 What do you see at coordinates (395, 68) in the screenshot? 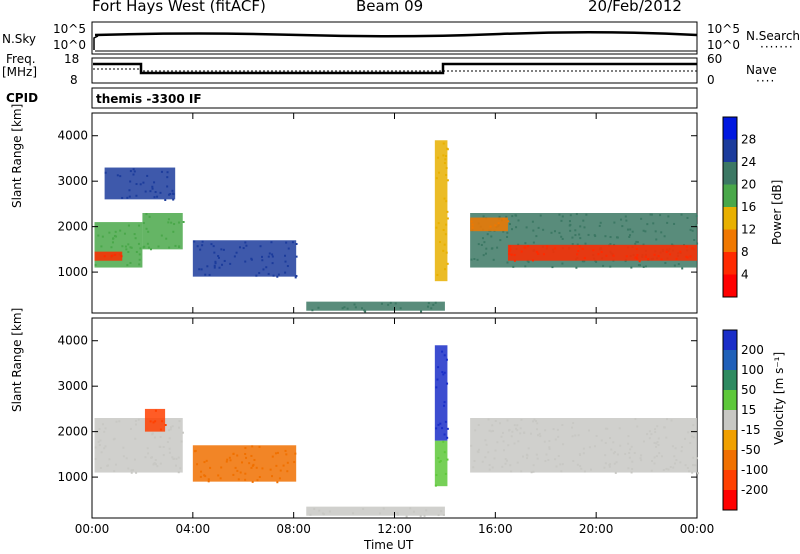
I see `freq-trace` at bounding box center [395, 68].